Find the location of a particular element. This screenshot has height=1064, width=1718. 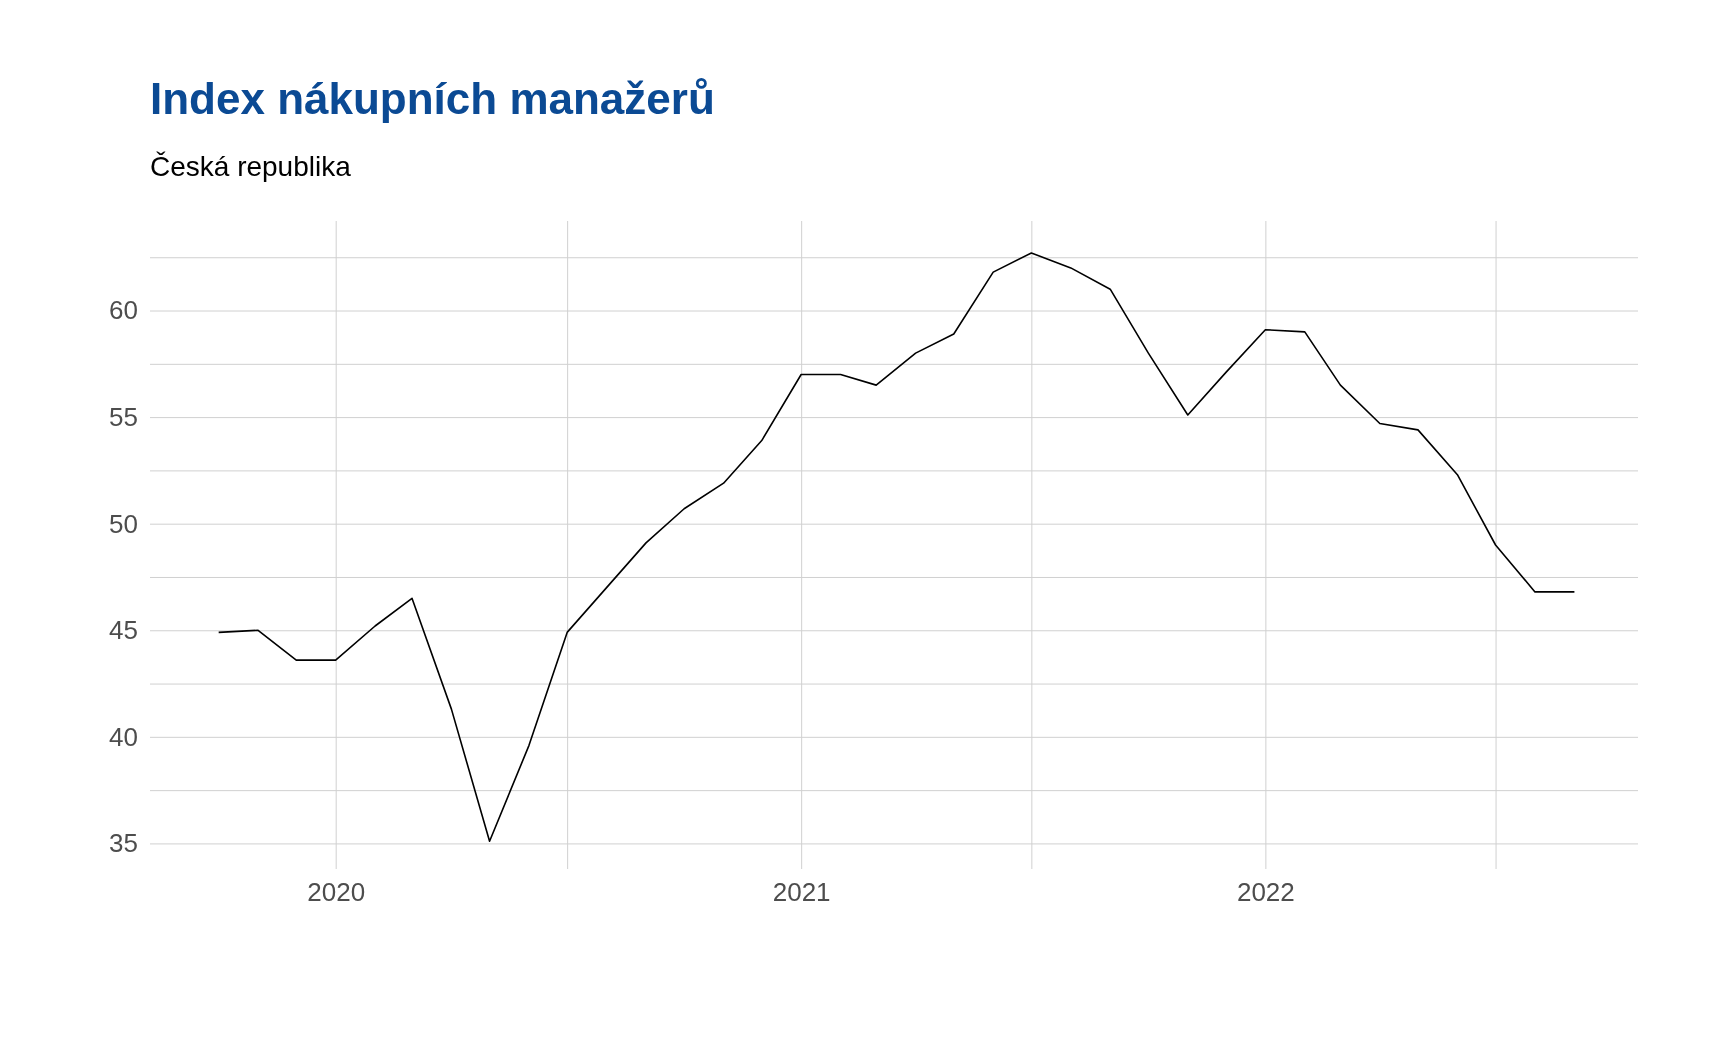

y-tick-label: 60 is located at coordinates (123, 310).